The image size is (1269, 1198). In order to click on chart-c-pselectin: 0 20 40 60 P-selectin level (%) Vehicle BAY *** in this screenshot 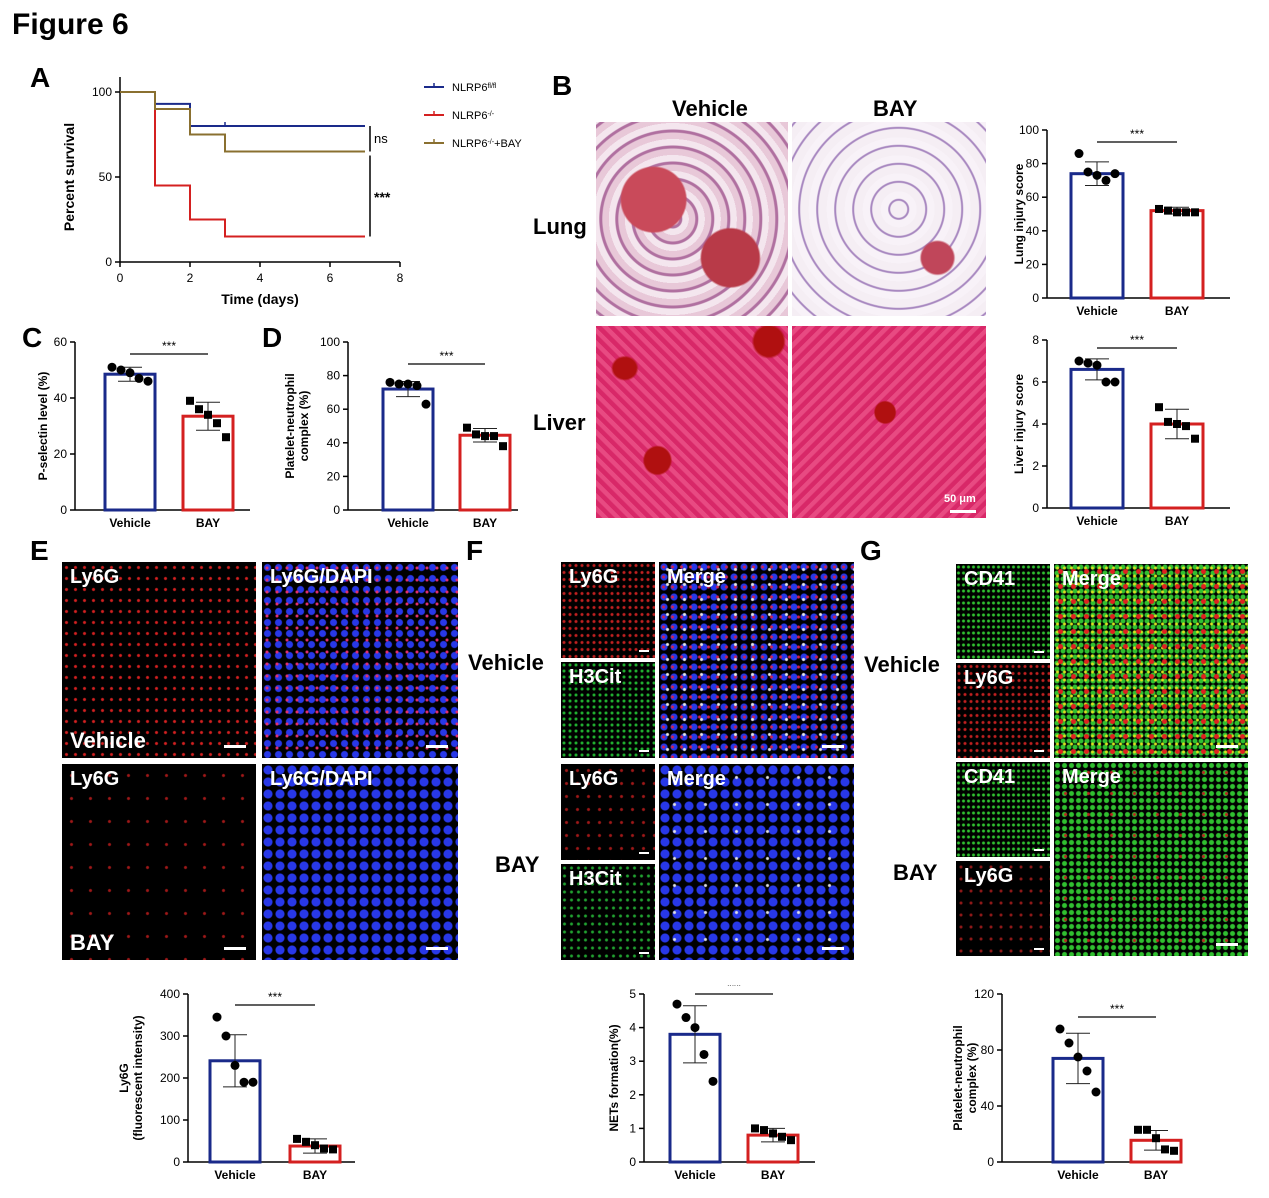, I will do `click(143, 432)`.